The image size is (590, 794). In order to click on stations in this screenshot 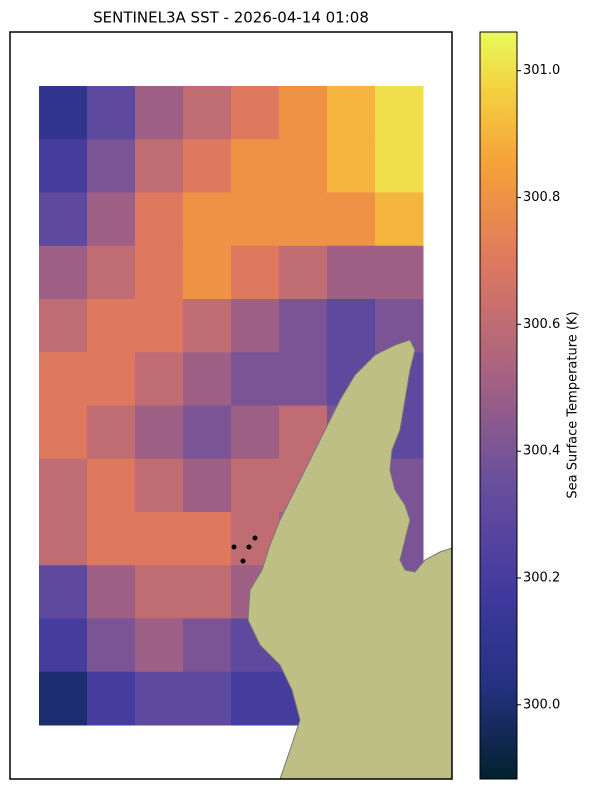, I will do `click(244, 549)`.